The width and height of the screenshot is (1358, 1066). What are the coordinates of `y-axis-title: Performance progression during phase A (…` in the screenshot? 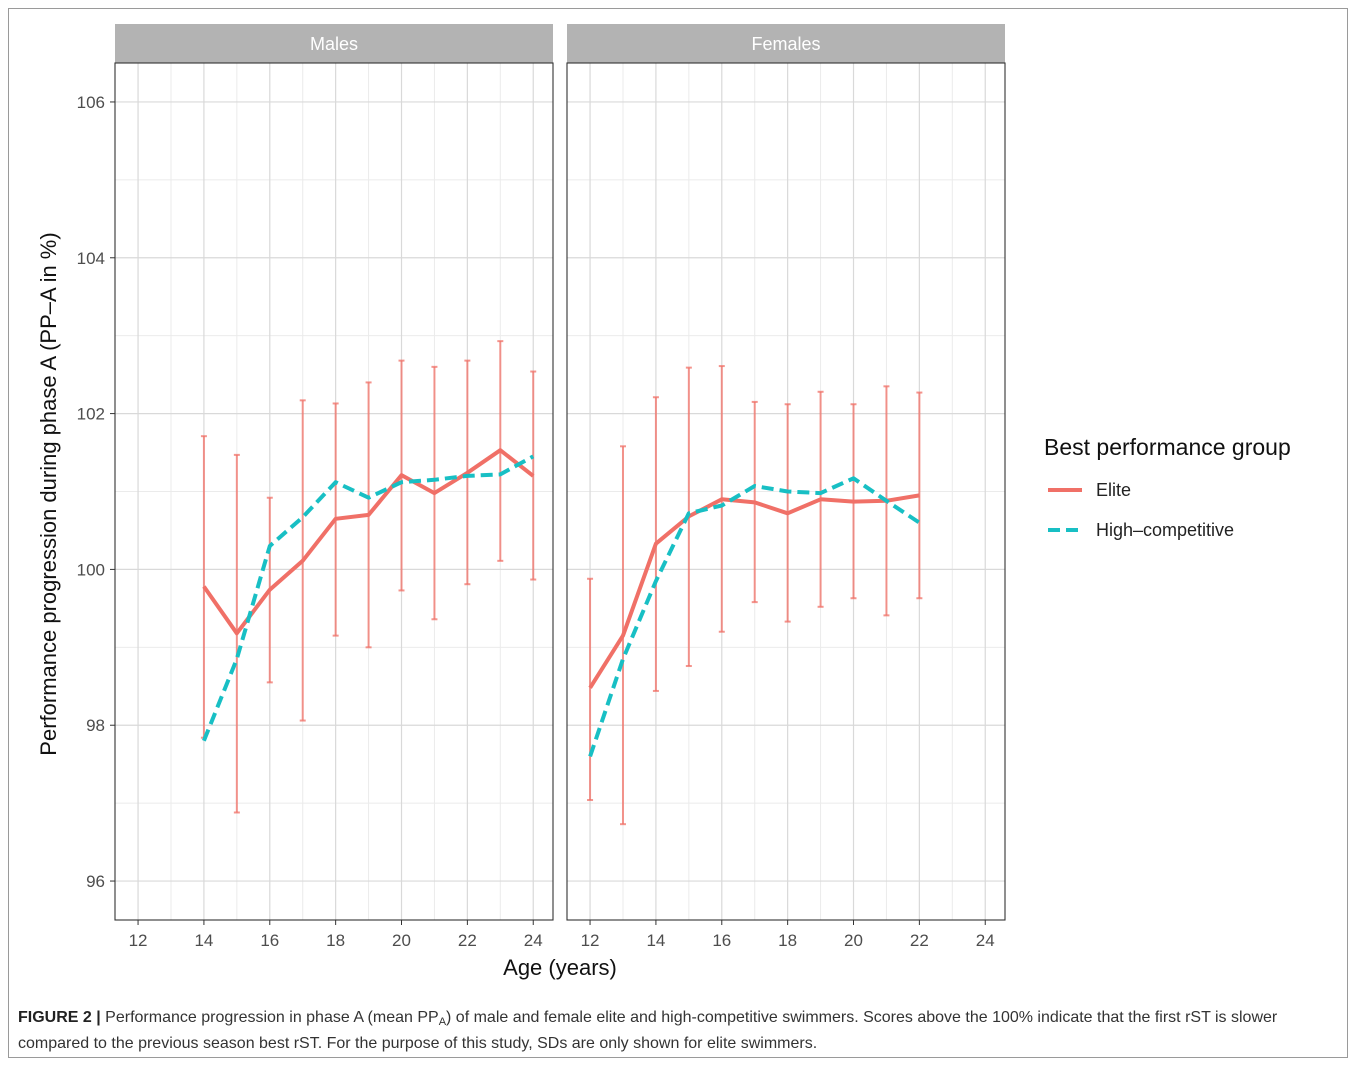 It's located at (48, 493).